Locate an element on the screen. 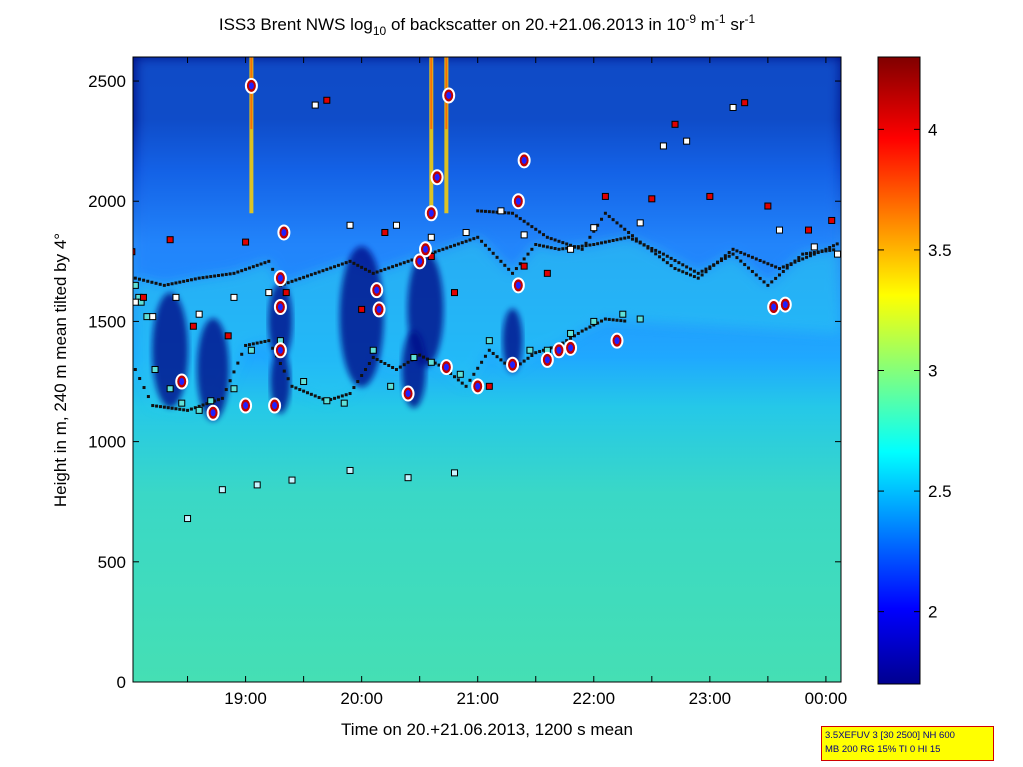 The image size is (1023, 767). x-tick-label: 21:00 is located at coordinates (477, 698).